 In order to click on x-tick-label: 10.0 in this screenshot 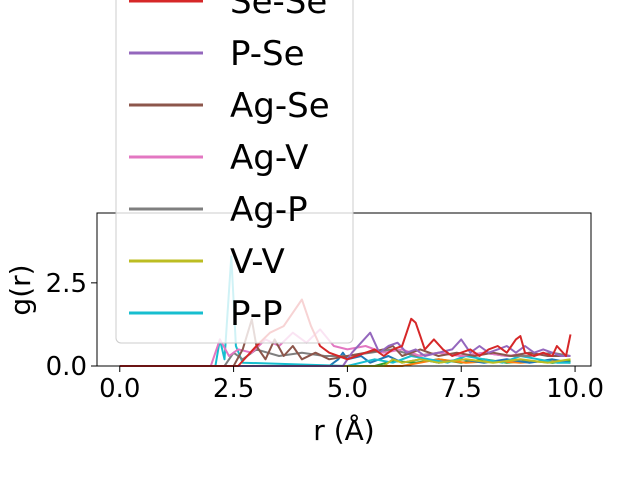, I will do `click(575, 389)`.